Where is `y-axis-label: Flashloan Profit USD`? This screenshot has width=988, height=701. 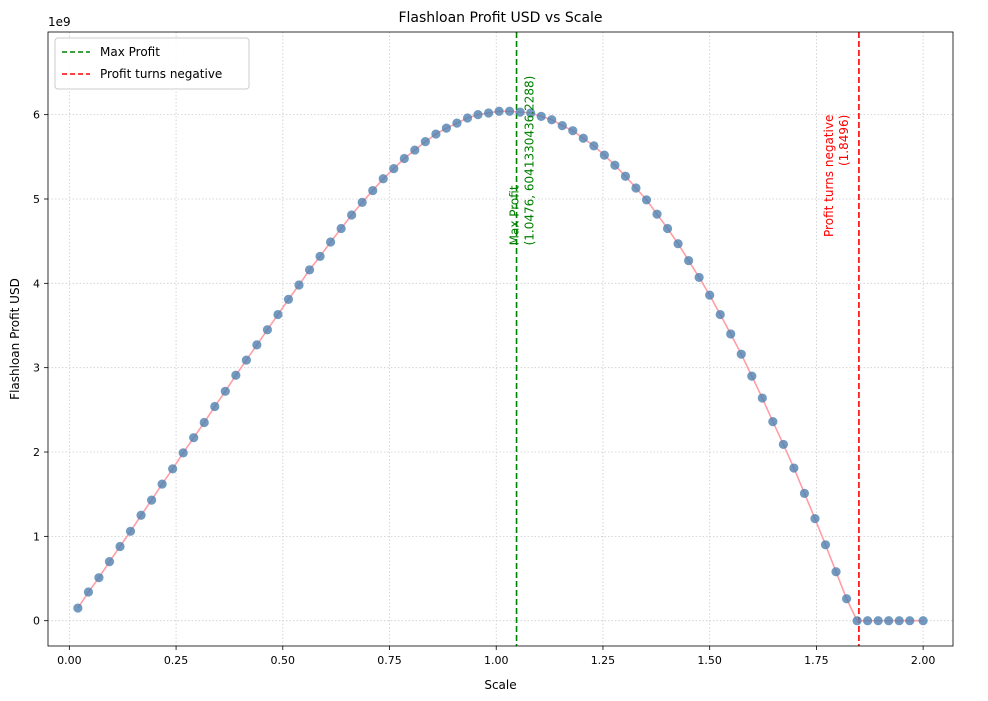
y-axis-label: Flashloan Profit USD is located at coordinates (15, 339).